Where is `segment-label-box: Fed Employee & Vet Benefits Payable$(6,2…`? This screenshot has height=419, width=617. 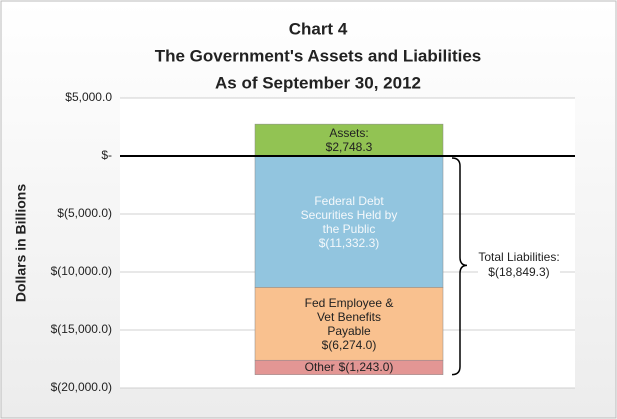
segment-label-box: Fed Employee & Vet Benefits Payable$(6,2… is located at coordinates (349, 323).